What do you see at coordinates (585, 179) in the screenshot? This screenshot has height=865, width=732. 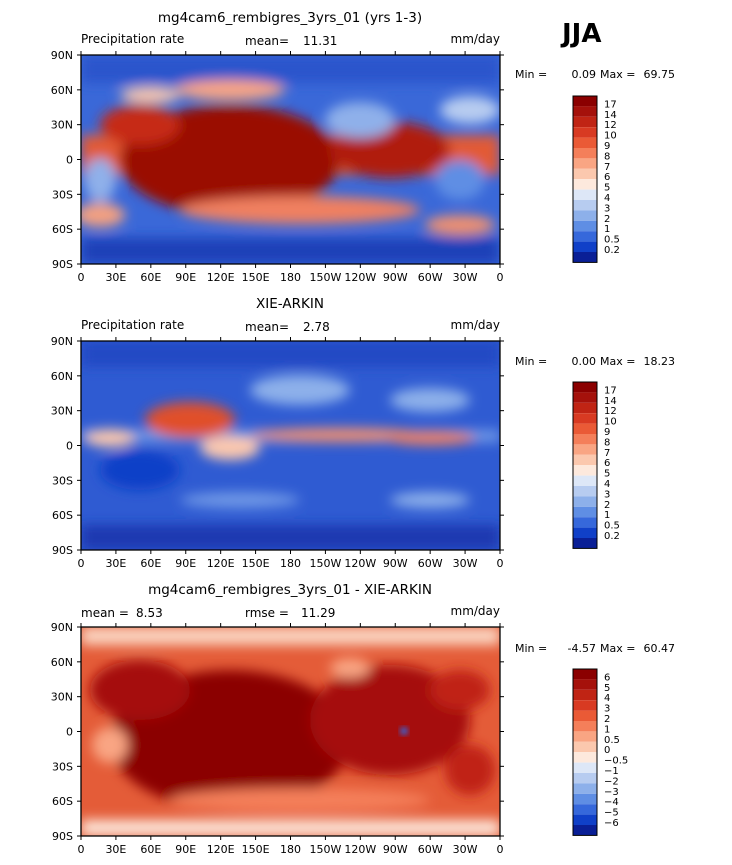 I see `colorbar-frame` at bounding box center [585, 179].